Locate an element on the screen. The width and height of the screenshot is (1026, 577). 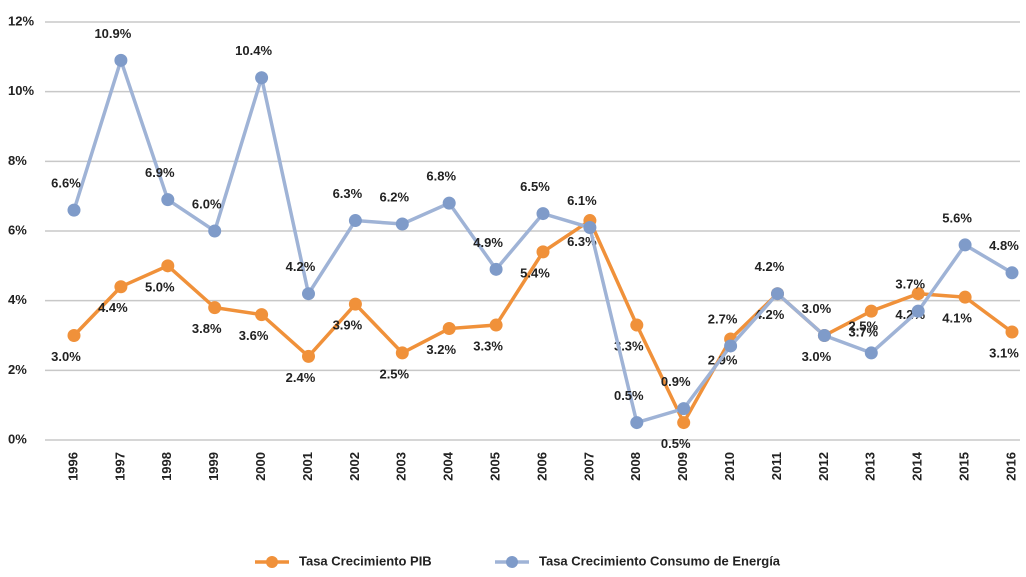
y-tick-label: 2% is located at coordinates (17, 369).